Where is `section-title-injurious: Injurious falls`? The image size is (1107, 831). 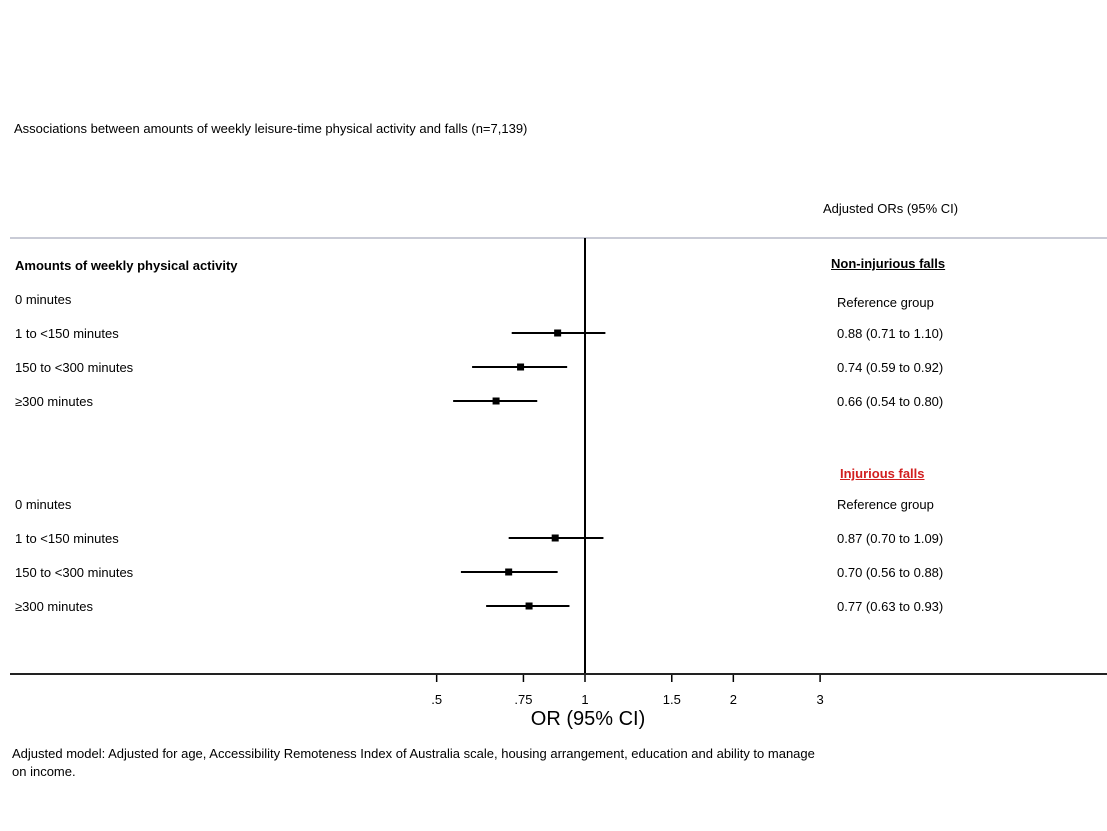
section-title-injurious: Injurious falls is located at coordinates (882, 473).